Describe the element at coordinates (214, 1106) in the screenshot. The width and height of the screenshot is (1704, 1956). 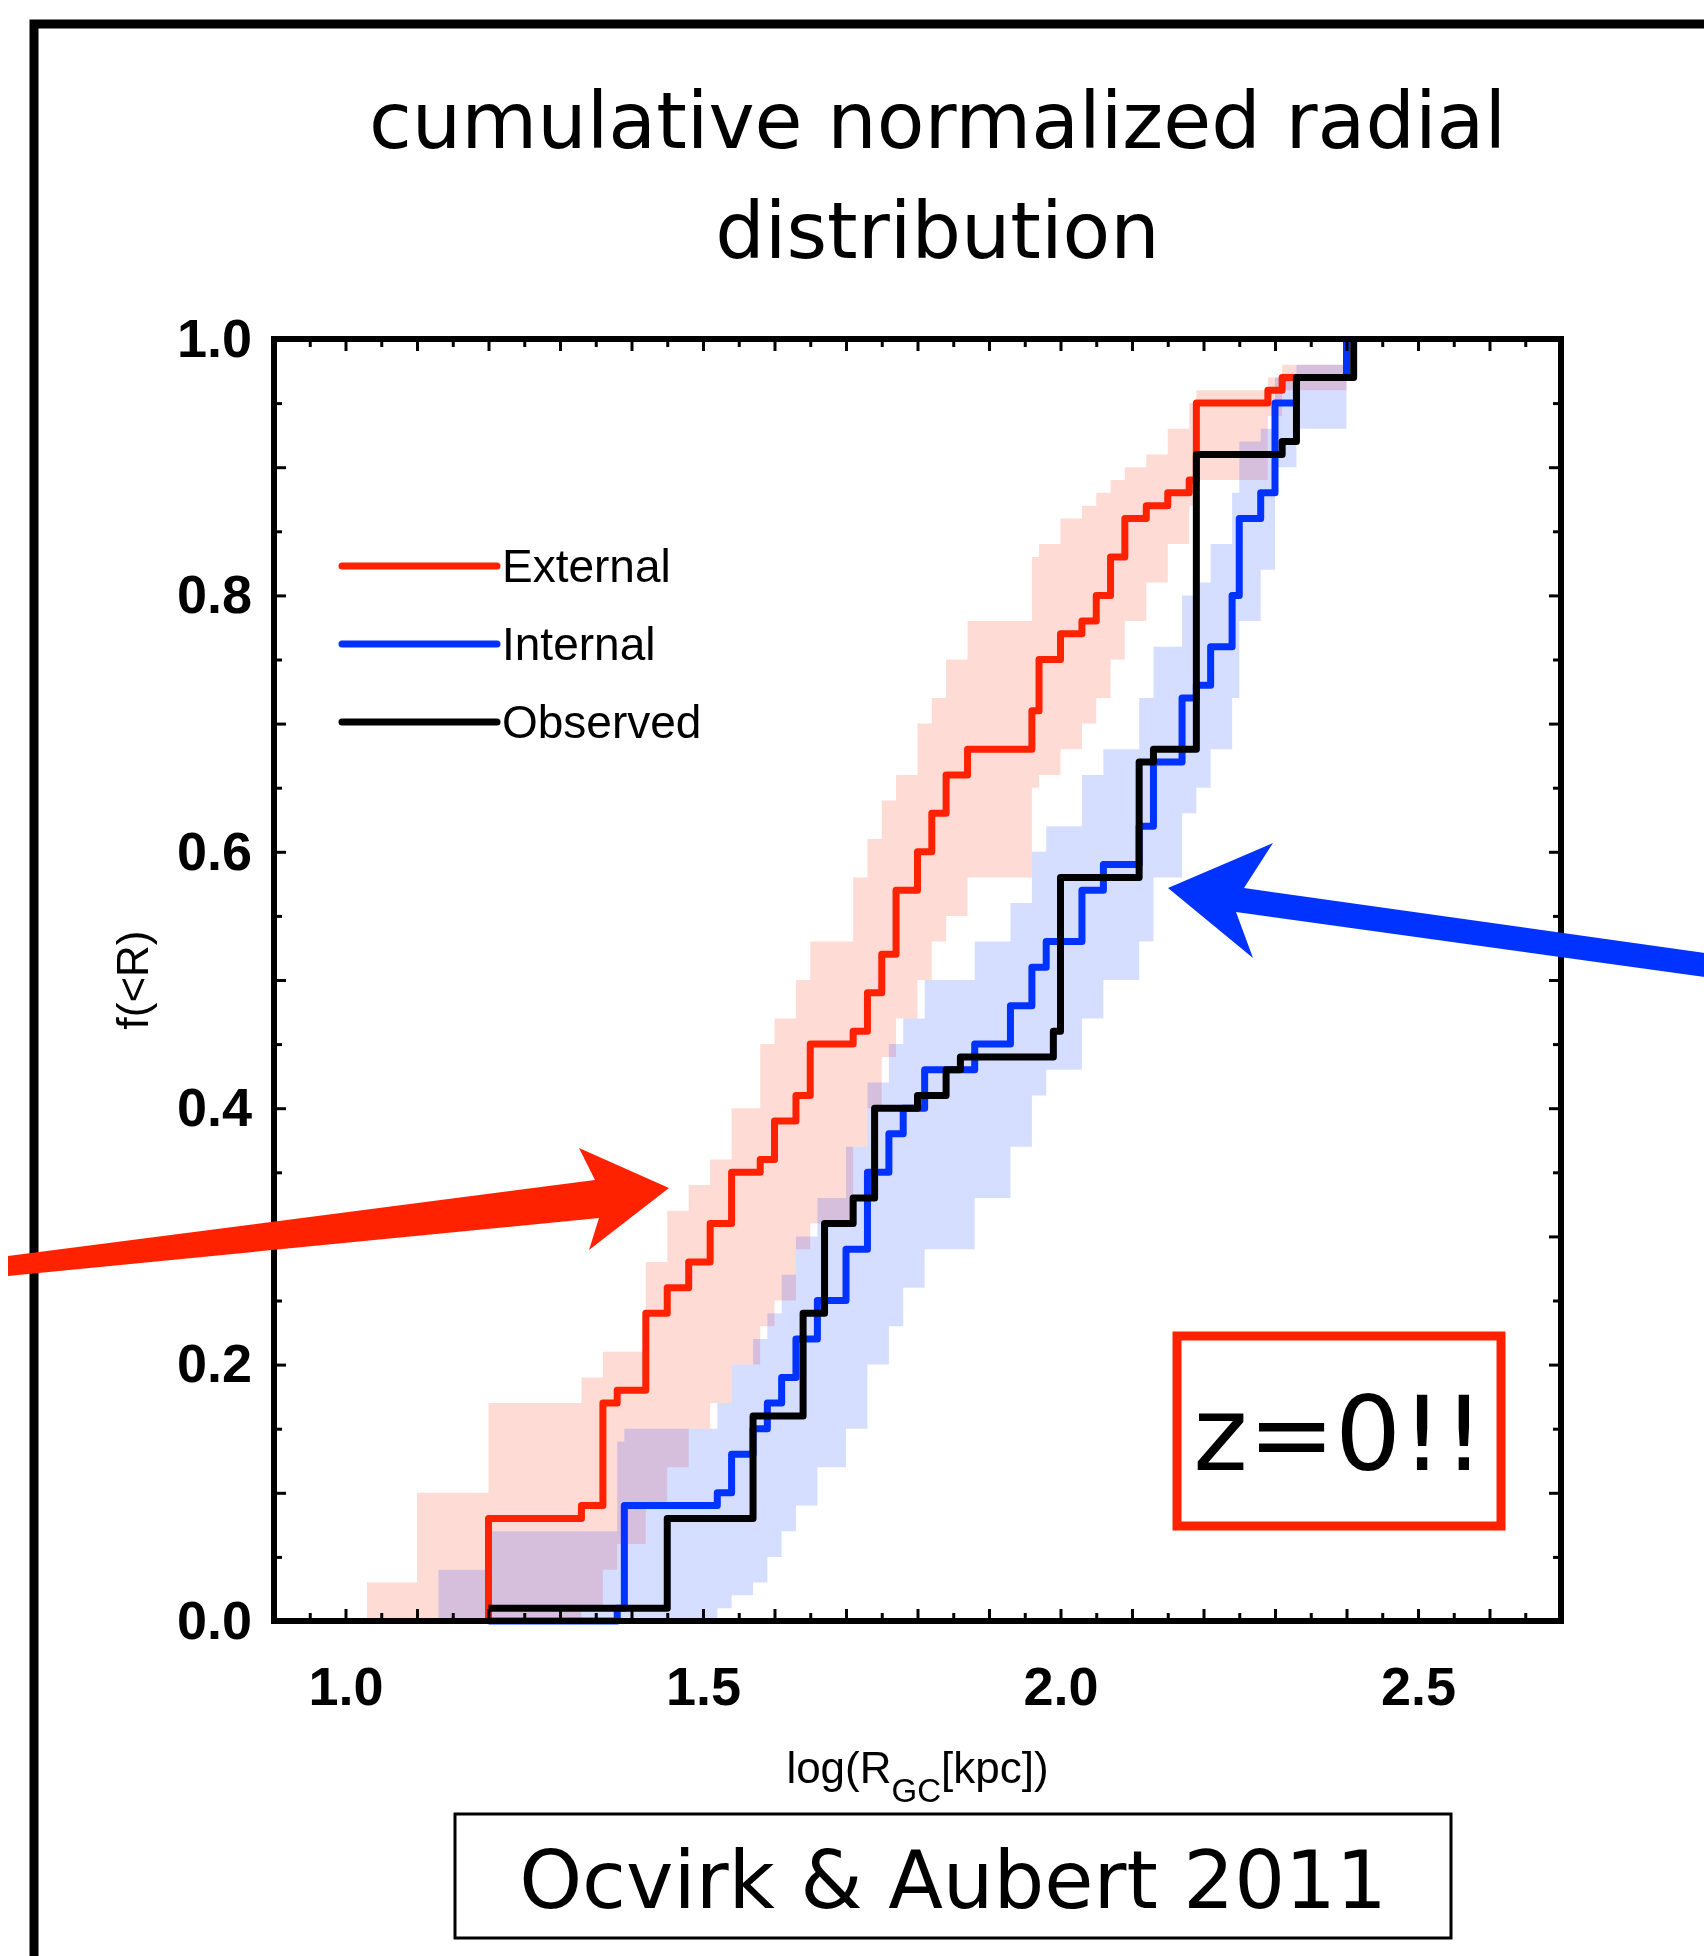
I see `y-tick-label: 0.4` at that location.